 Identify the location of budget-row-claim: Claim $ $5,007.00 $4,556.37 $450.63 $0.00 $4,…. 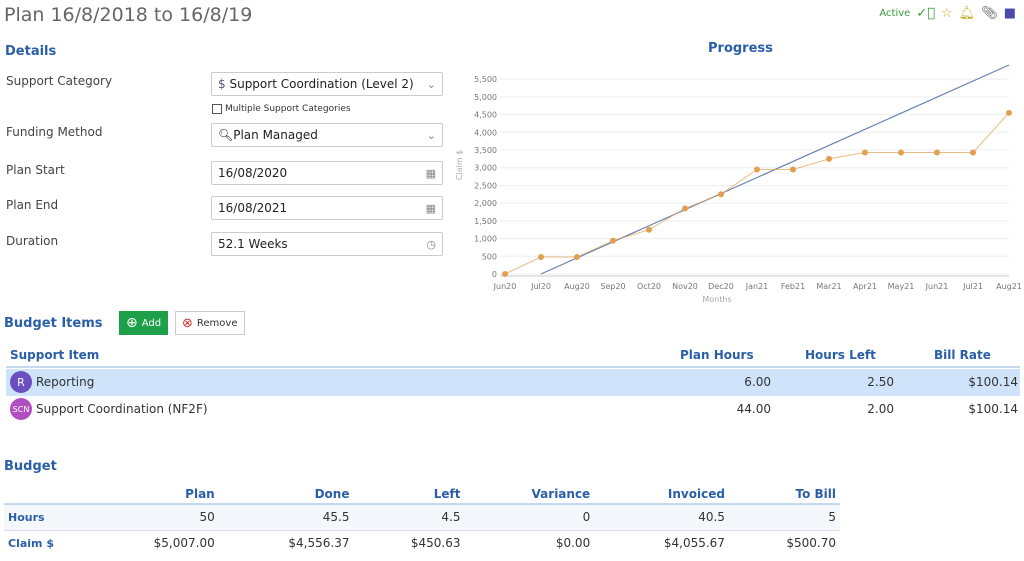
(422, 543).